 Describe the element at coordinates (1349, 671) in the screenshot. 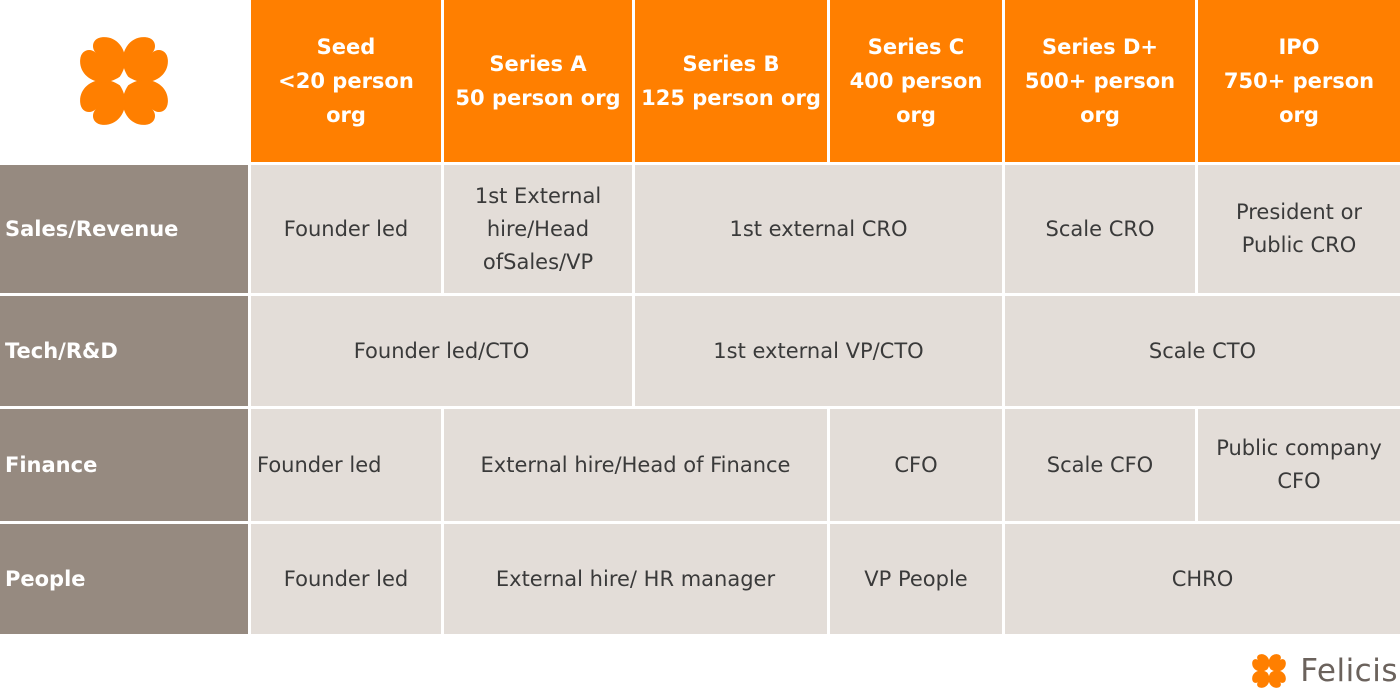

I see `brand-name: Felicis` at that location.